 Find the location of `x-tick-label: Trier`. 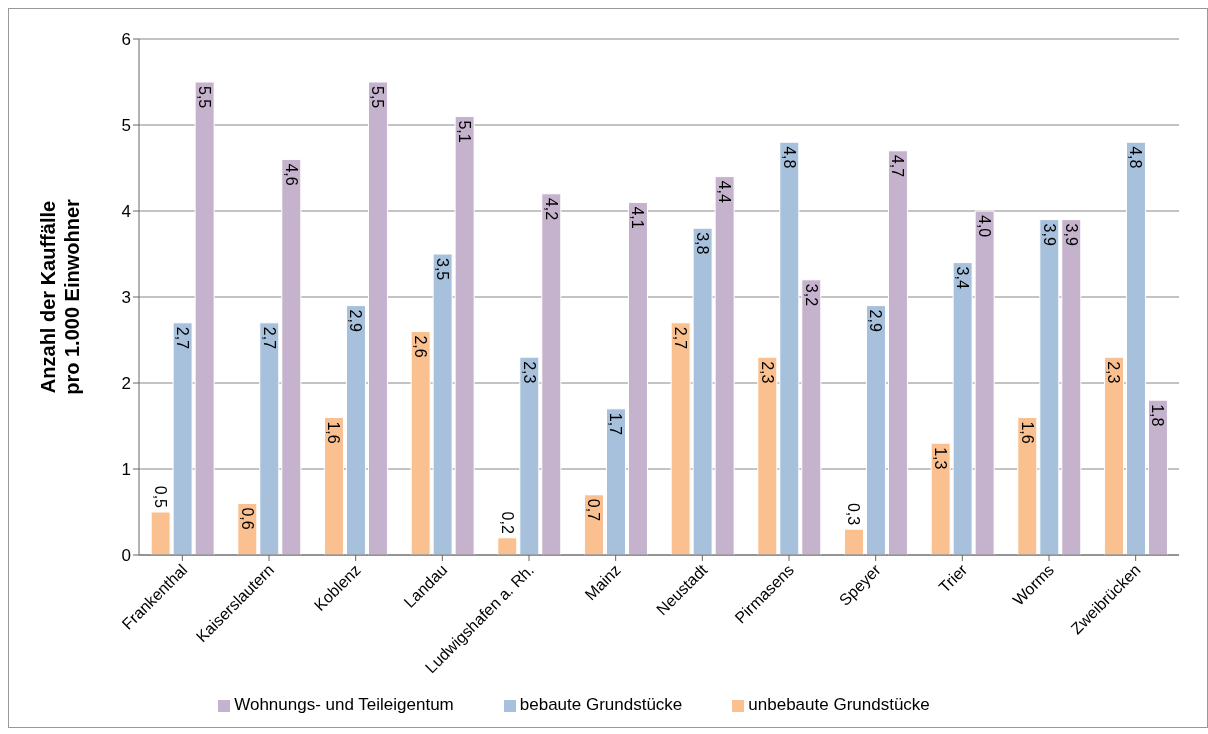

x-tick-label: Trier is located at coordinates (953, 578).